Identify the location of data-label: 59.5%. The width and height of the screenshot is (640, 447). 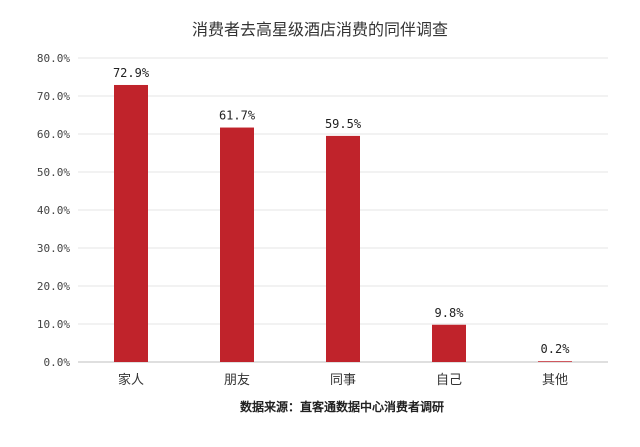
(343, 124).